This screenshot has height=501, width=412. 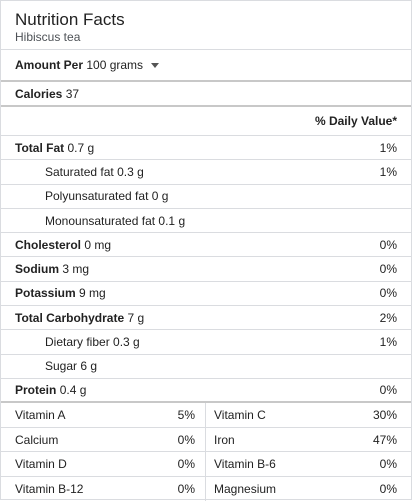 I want to click on panel-title: Nutrition Facts, so click(x=70, y=19).